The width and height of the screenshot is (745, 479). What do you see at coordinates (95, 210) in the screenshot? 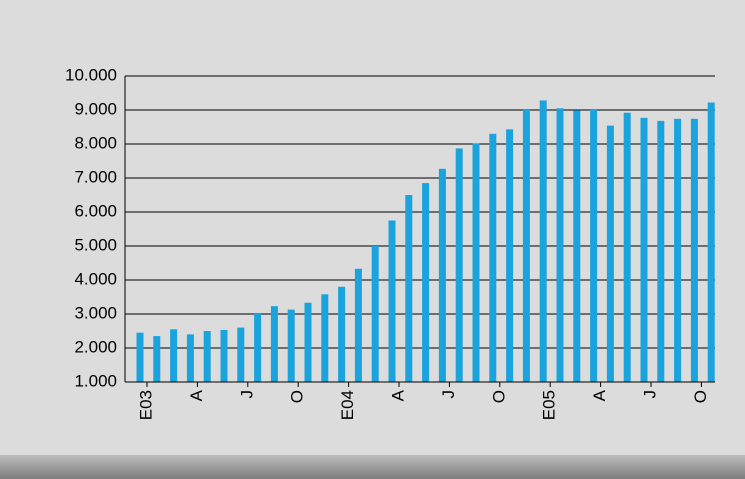
I see `y-tick-label: 6.000` at bounding box center [95, 210].